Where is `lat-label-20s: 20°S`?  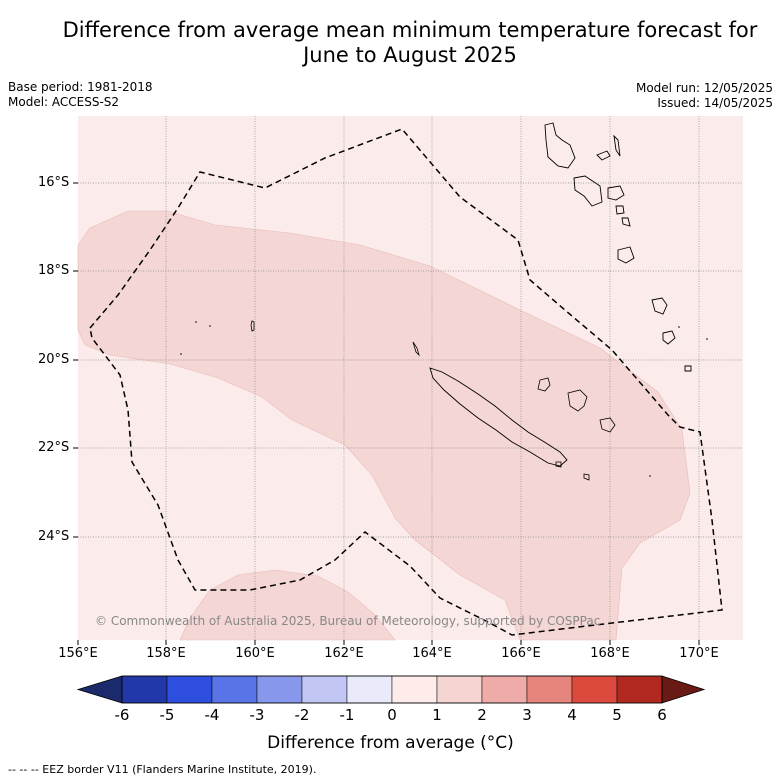 lat-label-20s: 20°S is located at coordinates (54, 359).